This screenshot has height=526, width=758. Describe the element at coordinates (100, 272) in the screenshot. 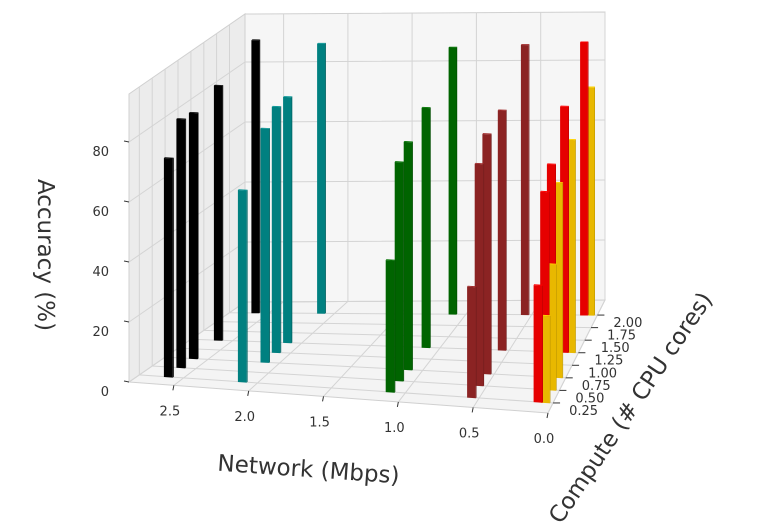

I see `z-tick-label: 40` at that location.